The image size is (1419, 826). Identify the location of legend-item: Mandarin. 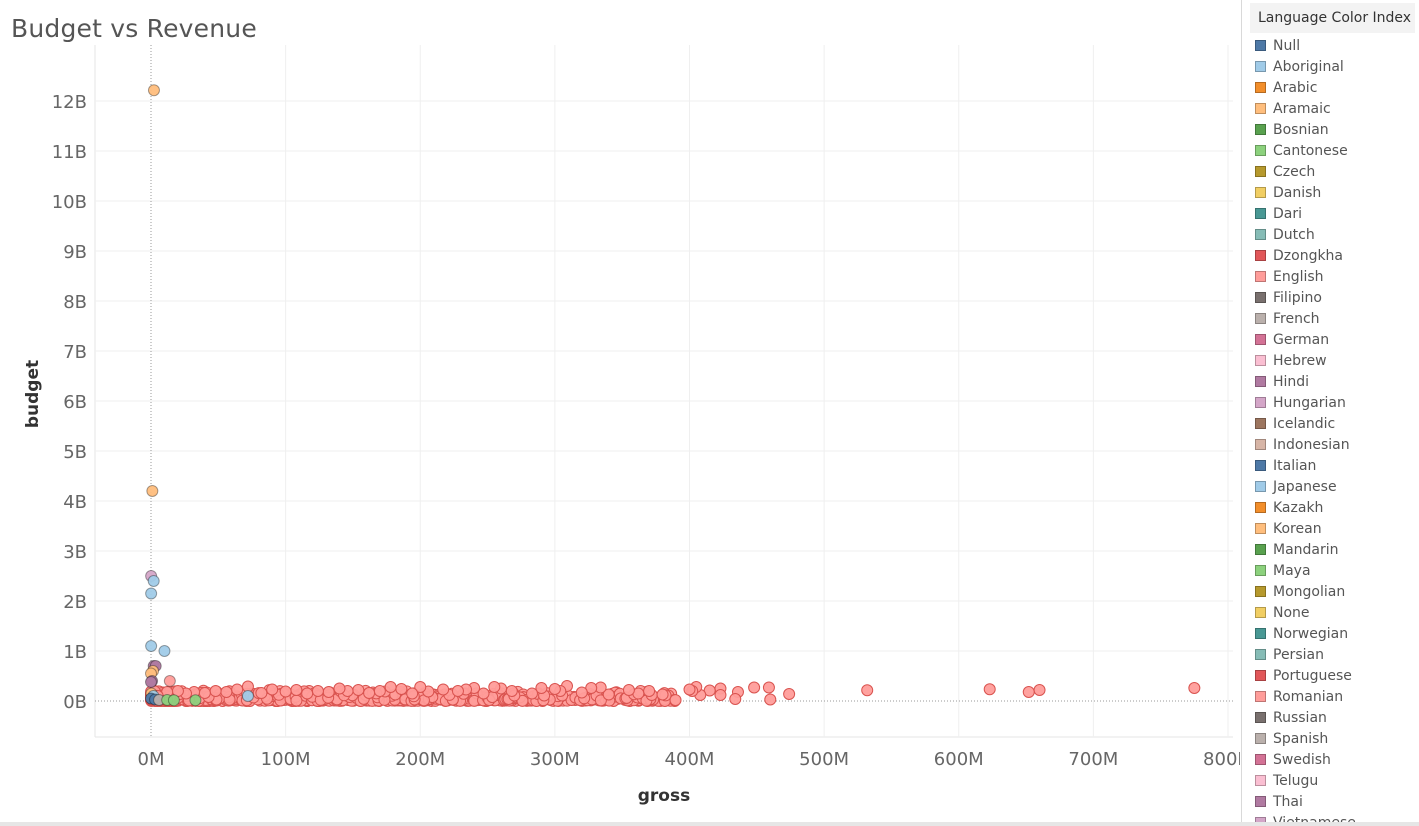
(1305, 549).